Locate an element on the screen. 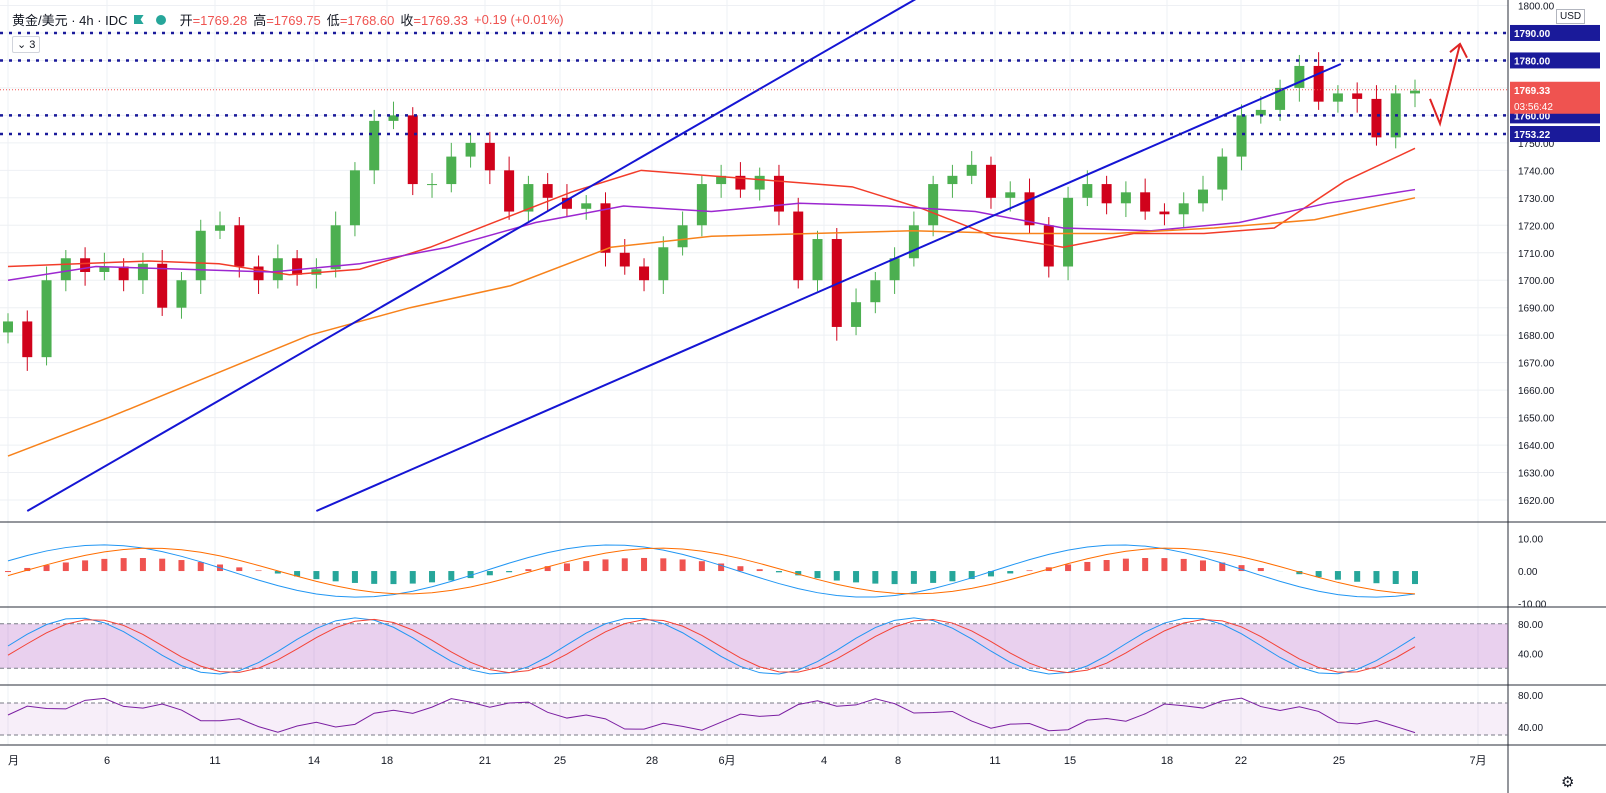  stoch-tick-label: 40.00 is located at coordinates (1530, 654).